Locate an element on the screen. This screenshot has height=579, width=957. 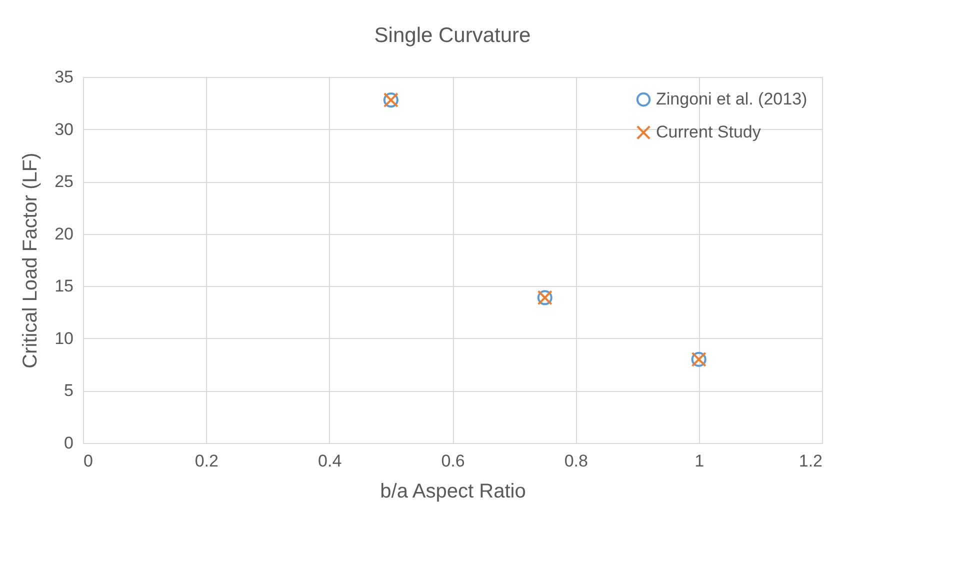
y-tick-label: 35 is located at coordinates (64, 77).